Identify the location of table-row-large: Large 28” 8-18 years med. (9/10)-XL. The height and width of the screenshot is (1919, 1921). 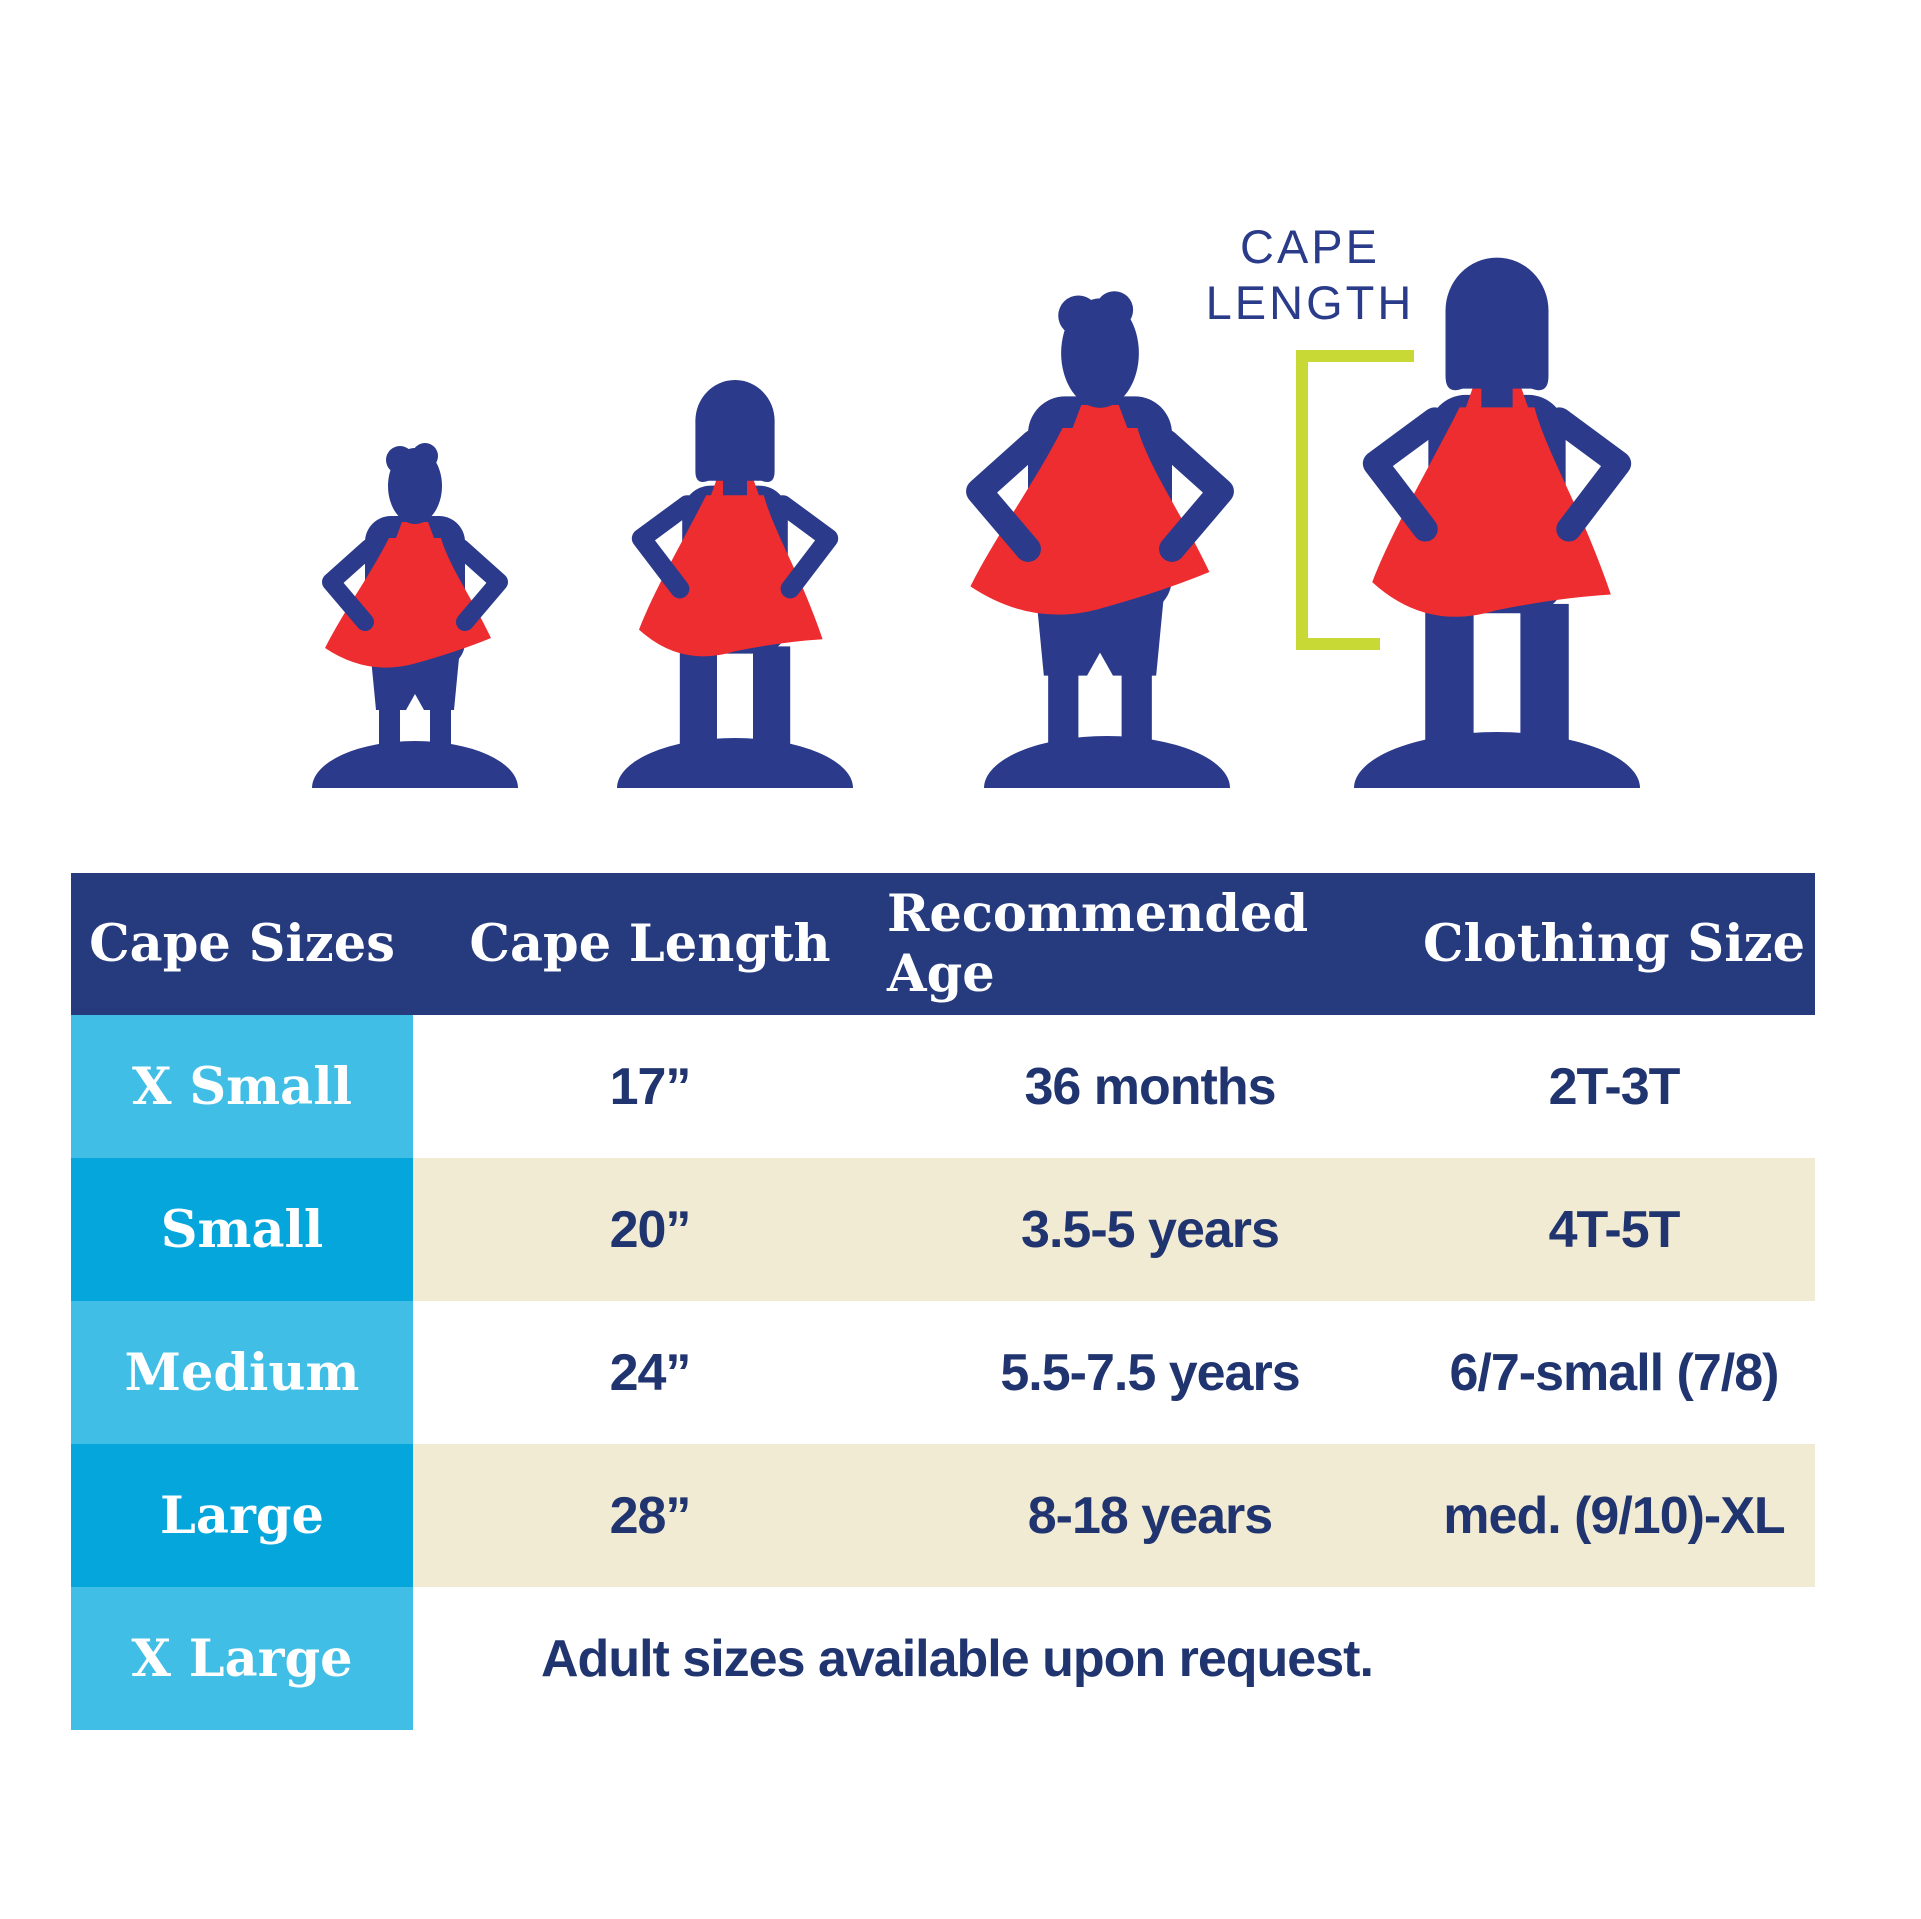
(943, 1515).